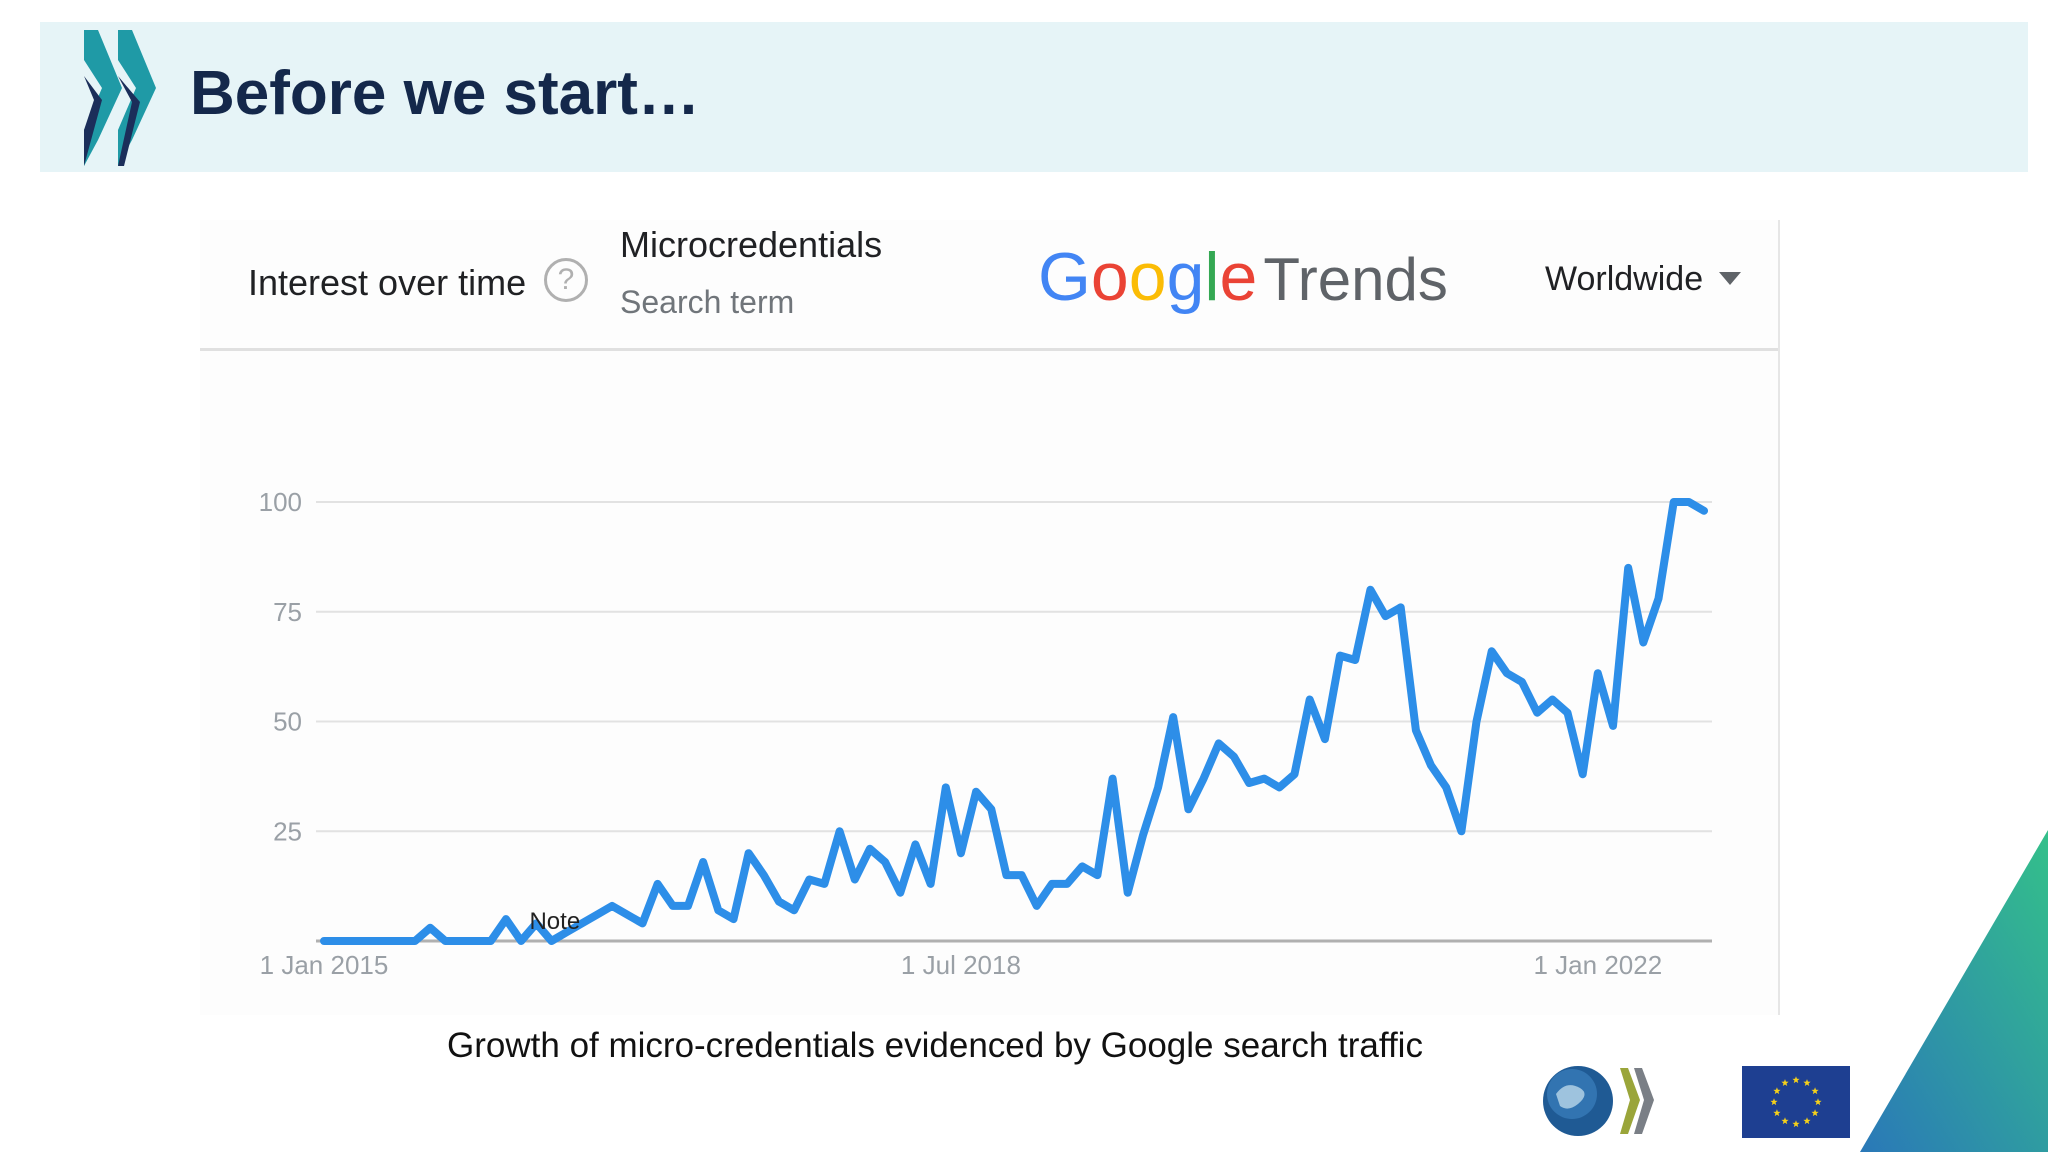 The height and width of the screenshot is (1152, 2048). What do you see at coordinates (1064, 277) in the screenshot?
I see `google-logo-letter: G` at bounding box center [1064, 277].